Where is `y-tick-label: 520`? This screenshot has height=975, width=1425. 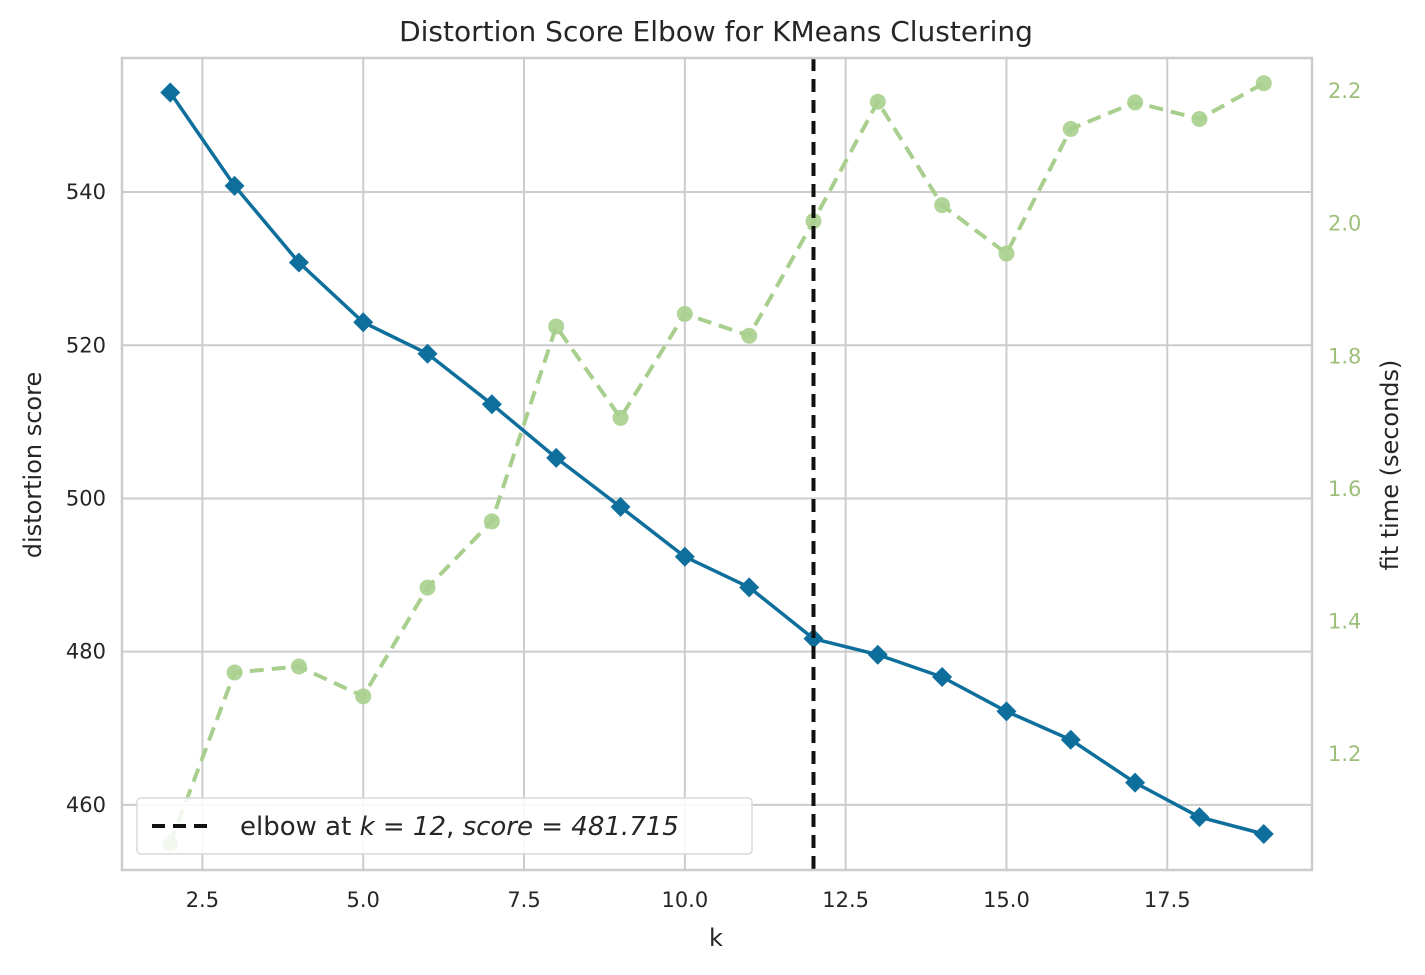
y-tick-label: 520 is located at coordinates (86, 345).